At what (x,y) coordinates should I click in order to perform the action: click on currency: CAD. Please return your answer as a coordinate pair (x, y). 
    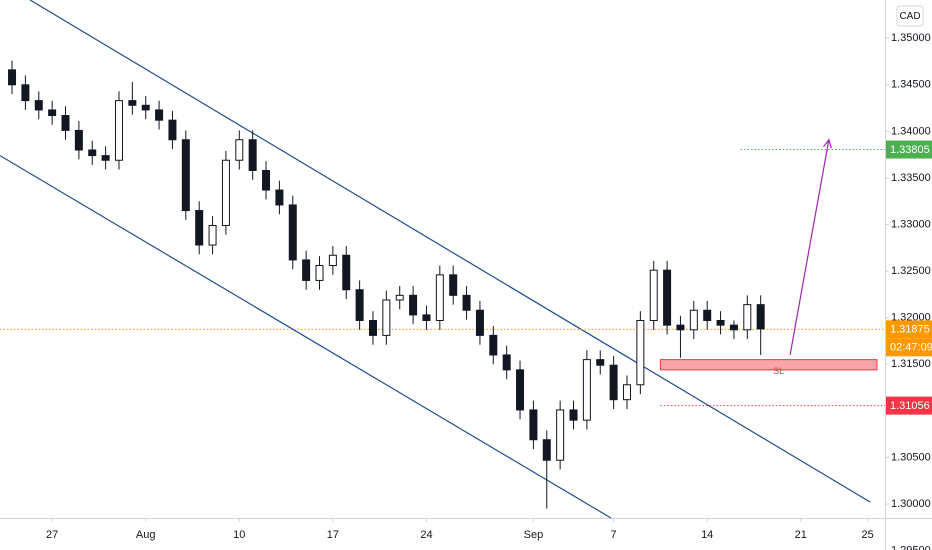
    Looking at the image, I should click on (909, 16).